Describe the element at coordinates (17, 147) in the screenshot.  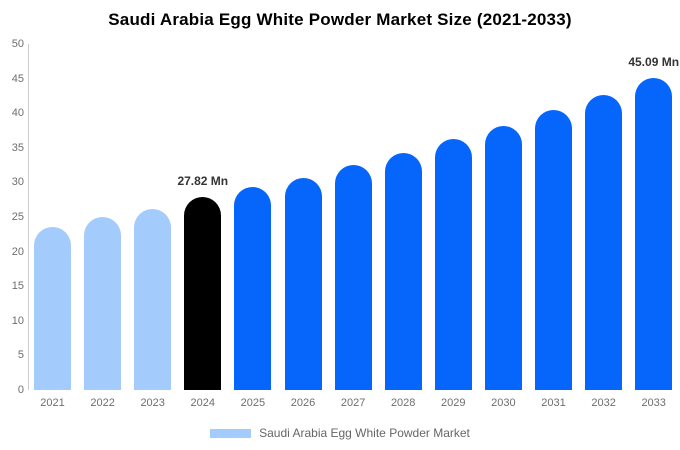
I see `y-tick-35: 35` at that location.